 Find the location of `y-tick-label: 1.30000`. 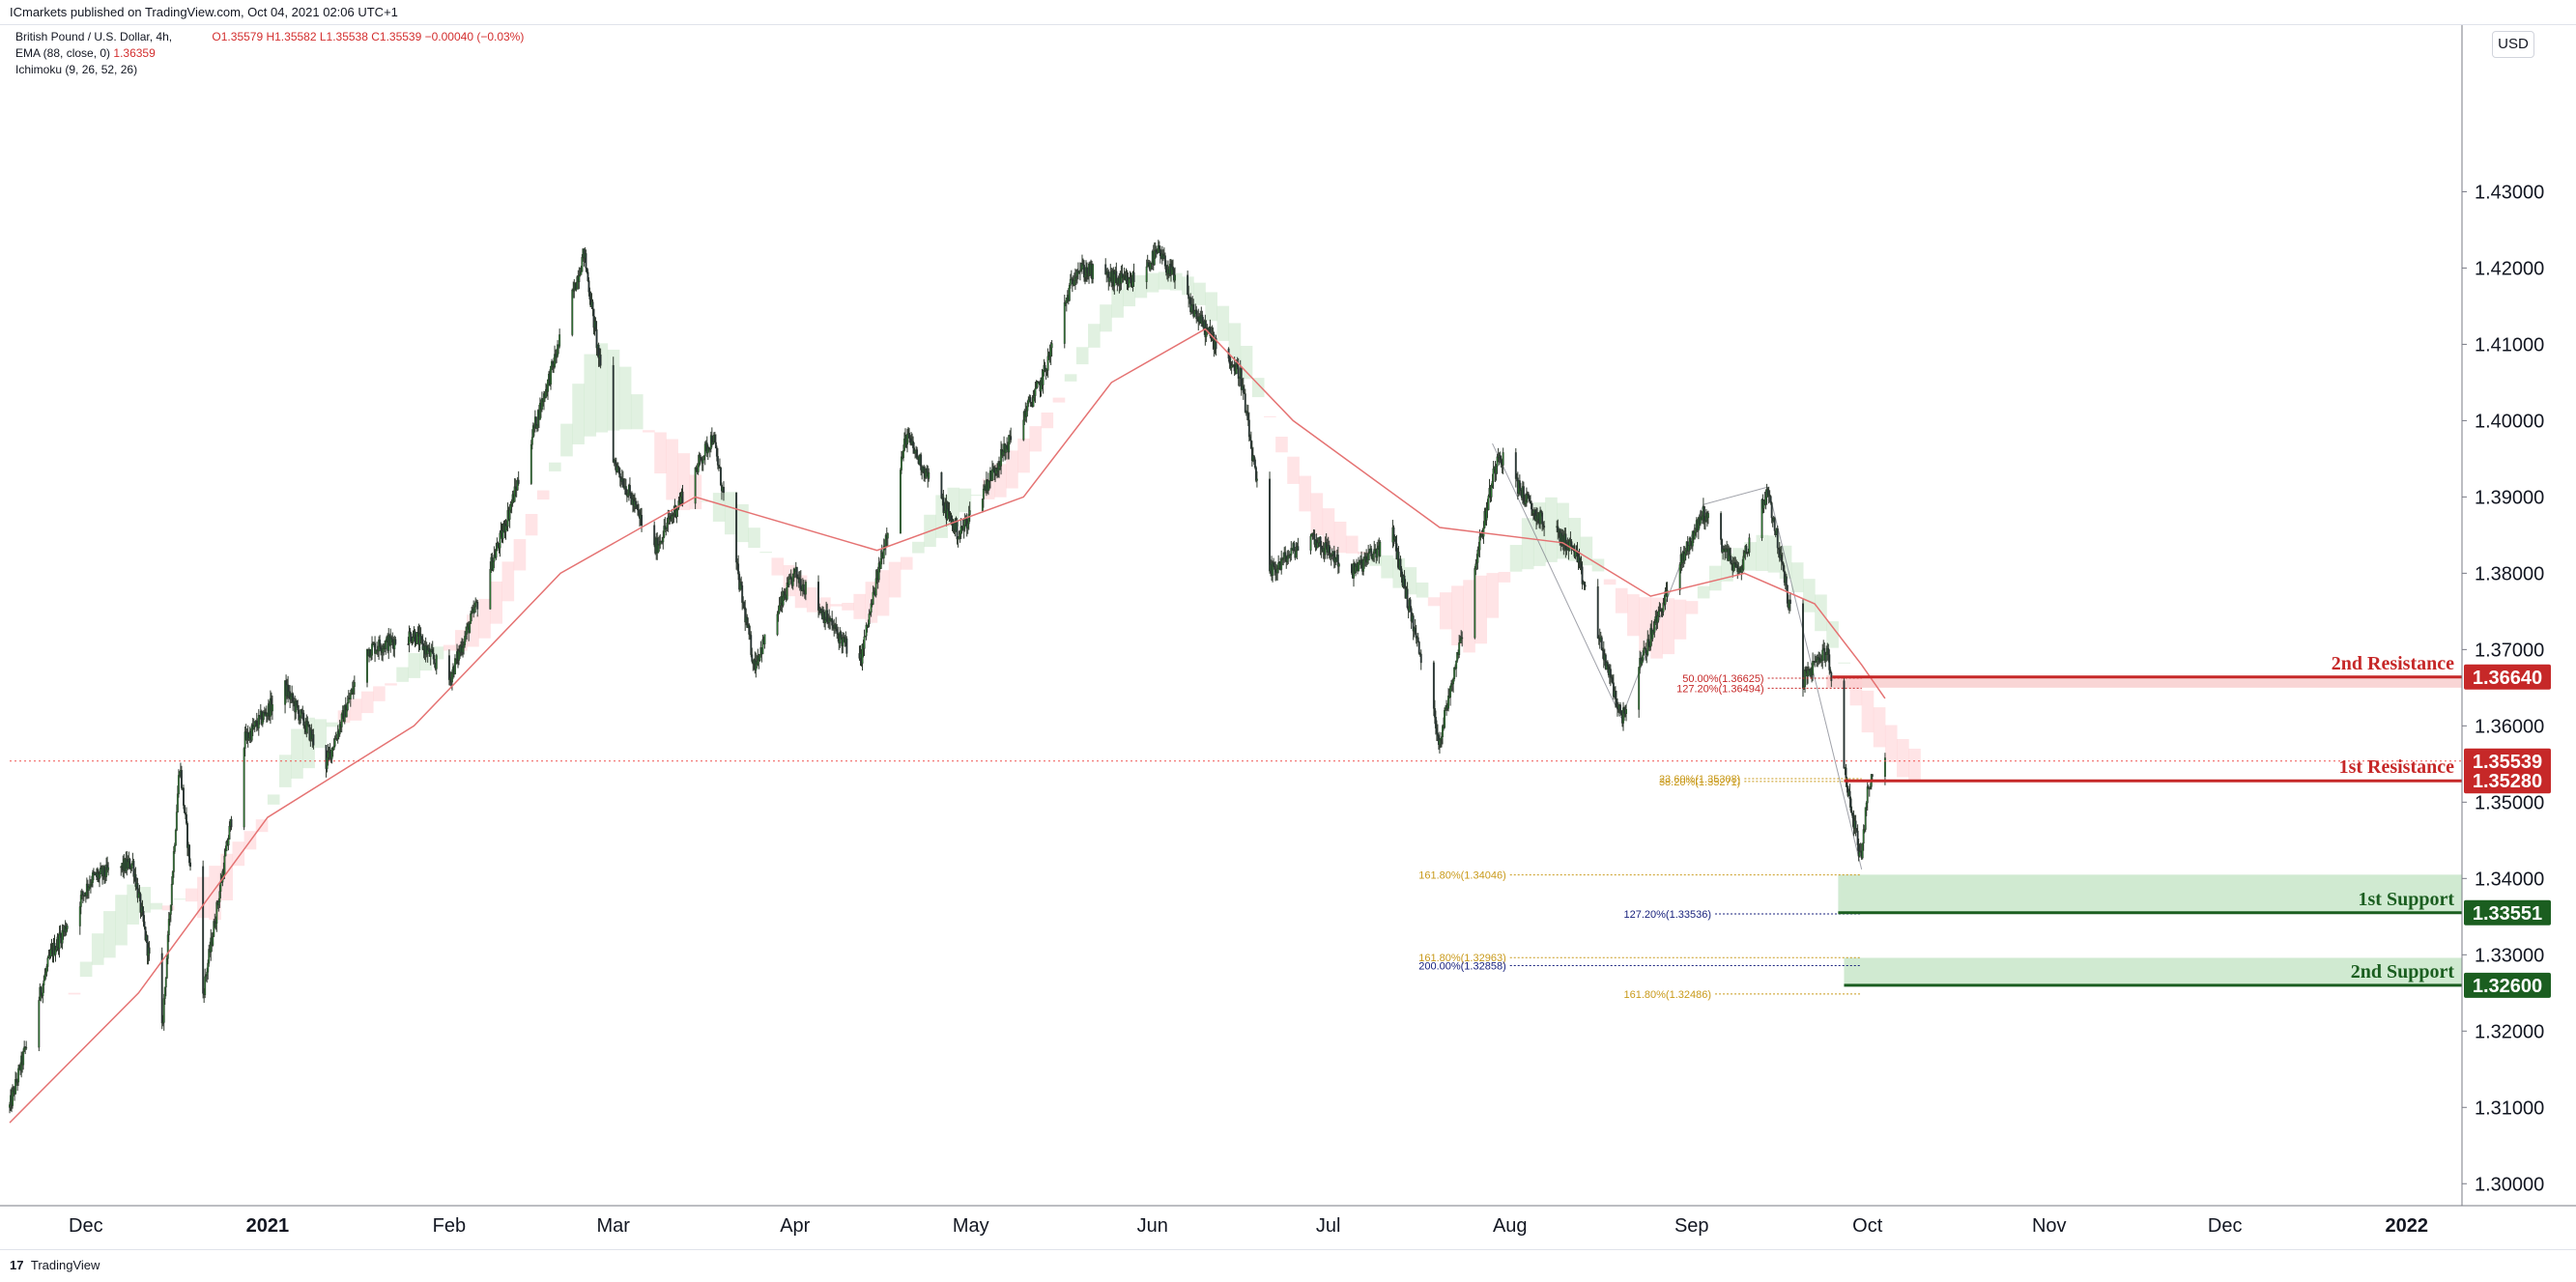

y-tick-label: 1.30000 is located at coordinates (2510, 1185).